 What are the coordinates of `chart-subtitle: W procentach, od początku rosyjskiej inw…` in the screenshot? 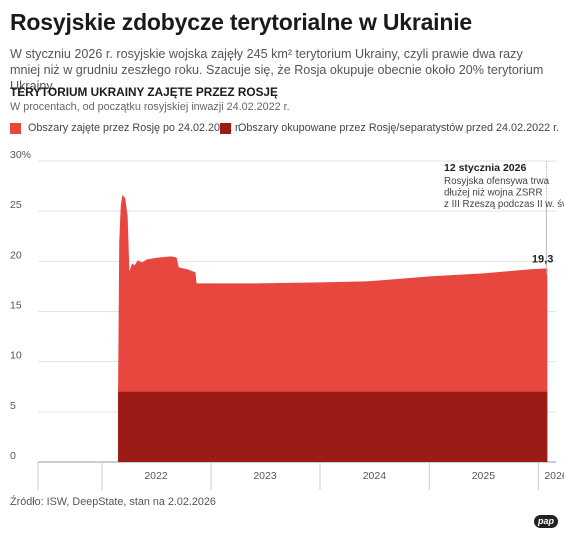 It's located at (150, 107).